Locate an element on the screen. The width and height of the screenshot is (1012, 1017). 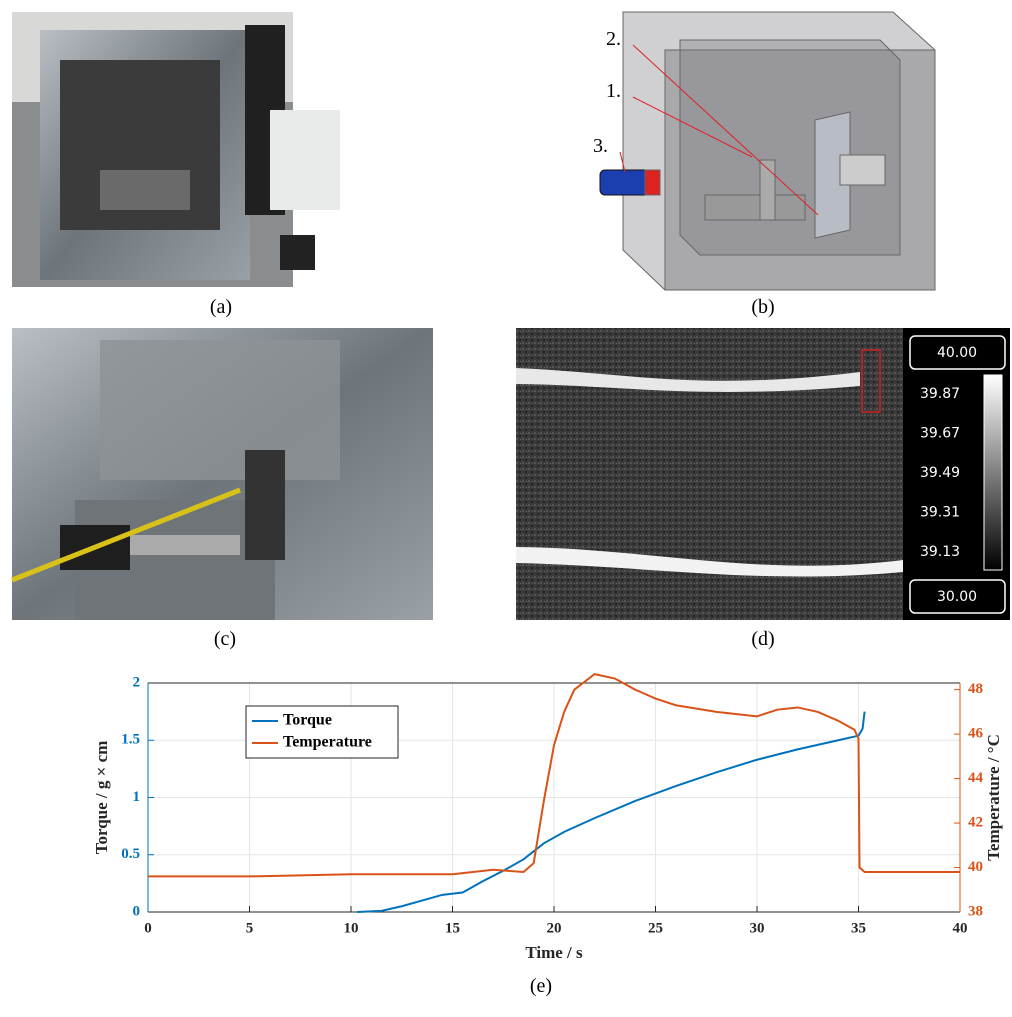
callout-lines is located at coordinates (719, 130).